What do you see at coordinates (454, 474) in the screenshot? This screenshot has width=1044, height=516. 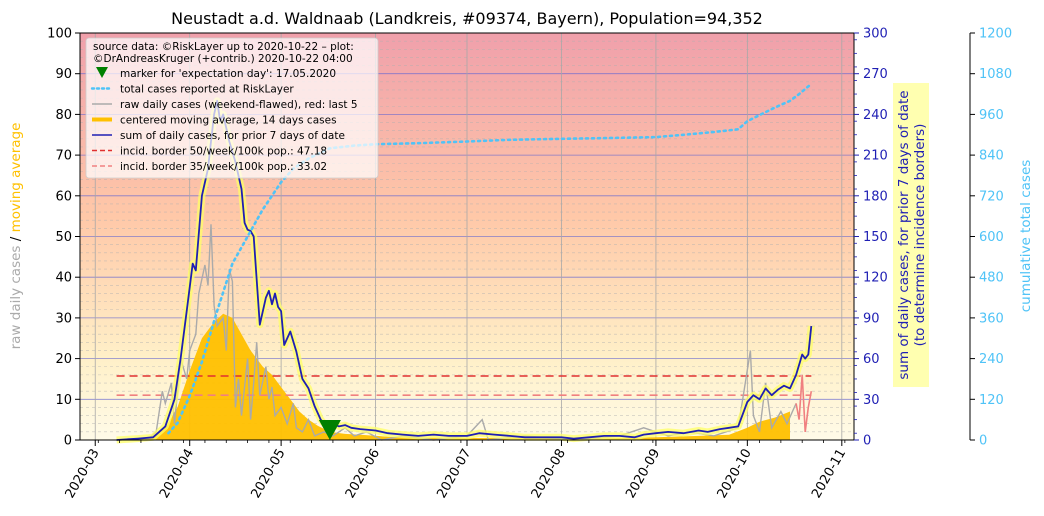 I see `x-axis-tick-label: 2020-07` at bounding box center [454, 474].